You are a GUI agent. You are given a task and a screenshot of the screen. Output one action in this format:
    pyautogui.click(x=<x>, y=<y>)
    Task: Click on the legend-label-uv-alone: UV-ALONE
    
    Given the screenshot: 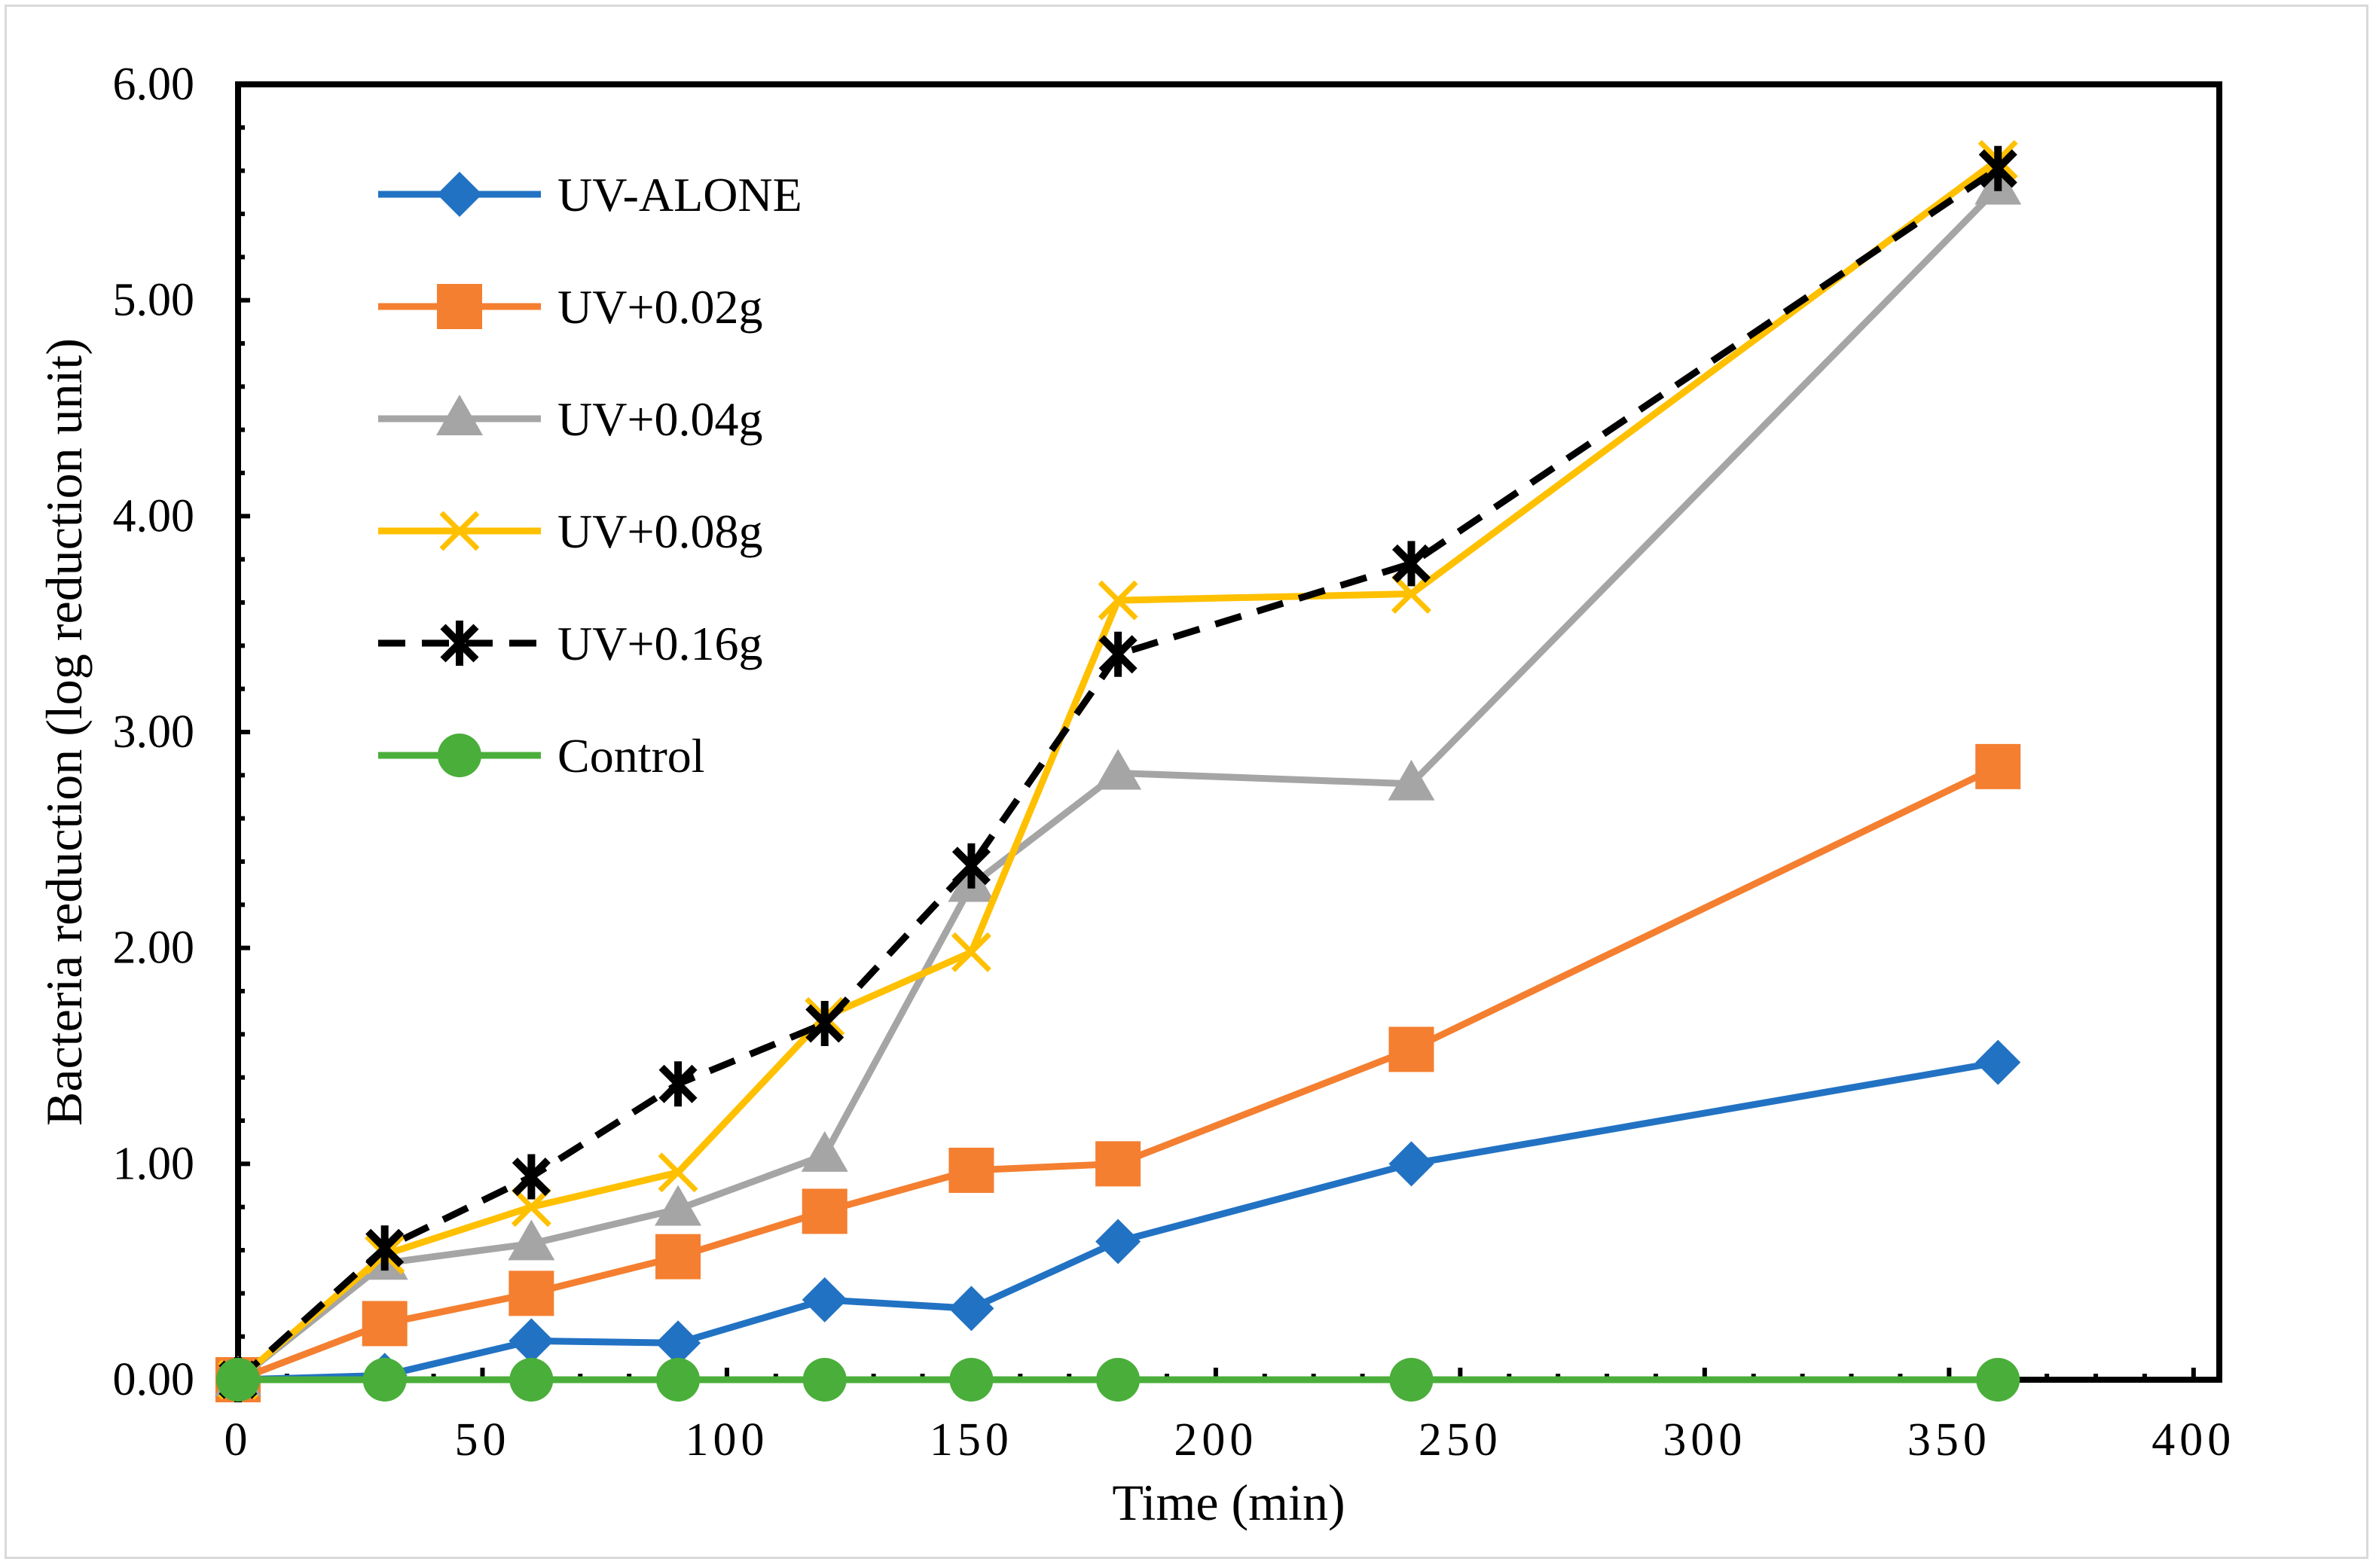 What is the action you would take?
    pyautogui.click(x=679, y=195)
    